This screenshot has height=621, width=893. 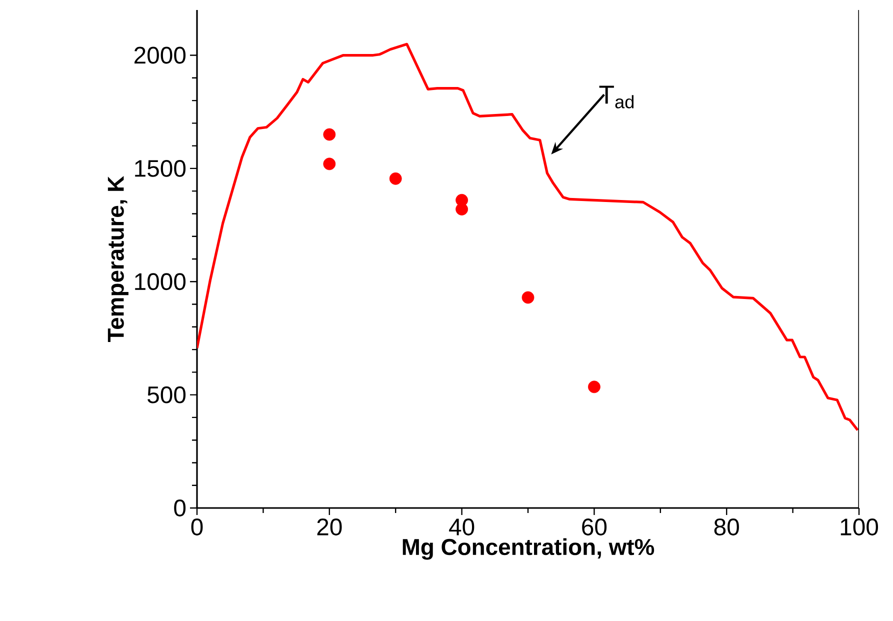 What do you see at coordinates (859, 527) in the screenshot?
I see `x-tick-label: 100` at bounding box center [859, 527].